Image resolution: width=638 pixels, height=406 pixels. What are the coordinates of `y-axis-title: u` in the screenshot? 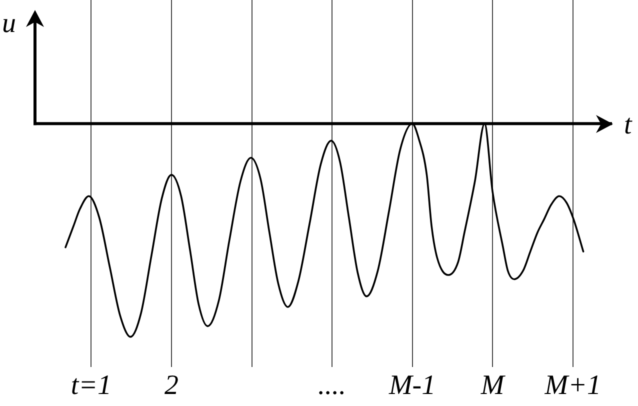 It's located at (9, 23).